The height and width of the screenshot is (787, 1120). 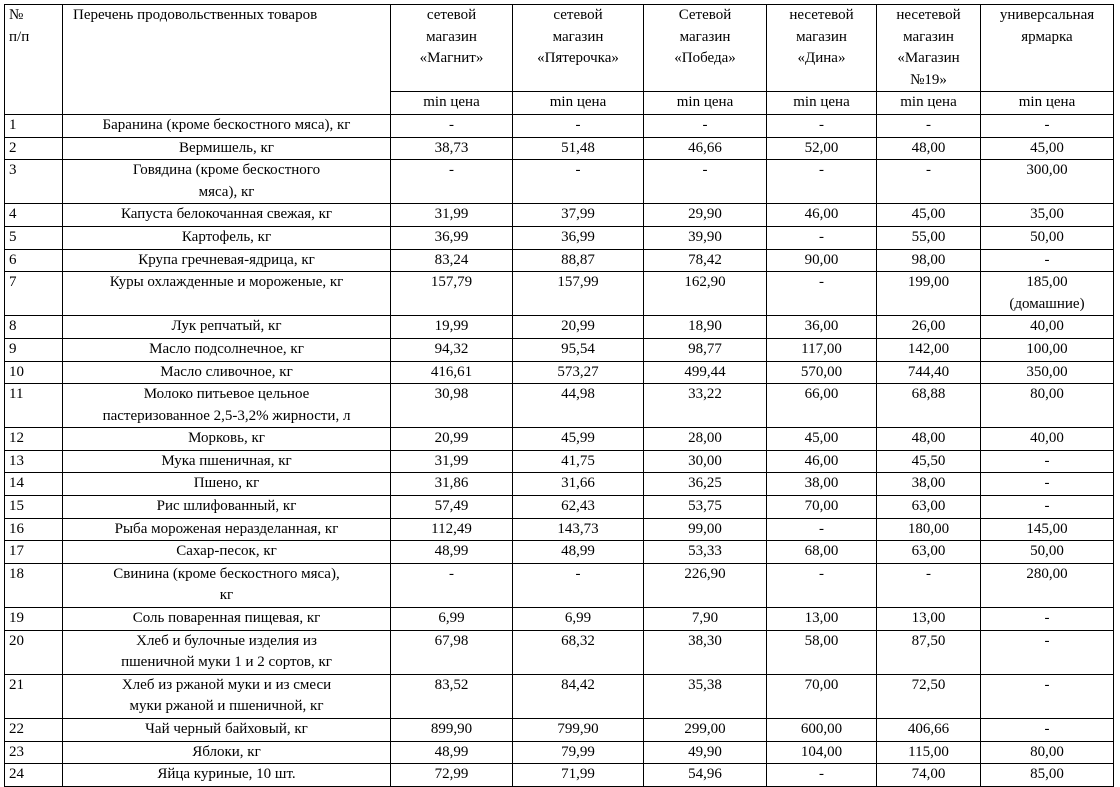 I want to click on price-cell: 84,42, so click(x=578, y=696).